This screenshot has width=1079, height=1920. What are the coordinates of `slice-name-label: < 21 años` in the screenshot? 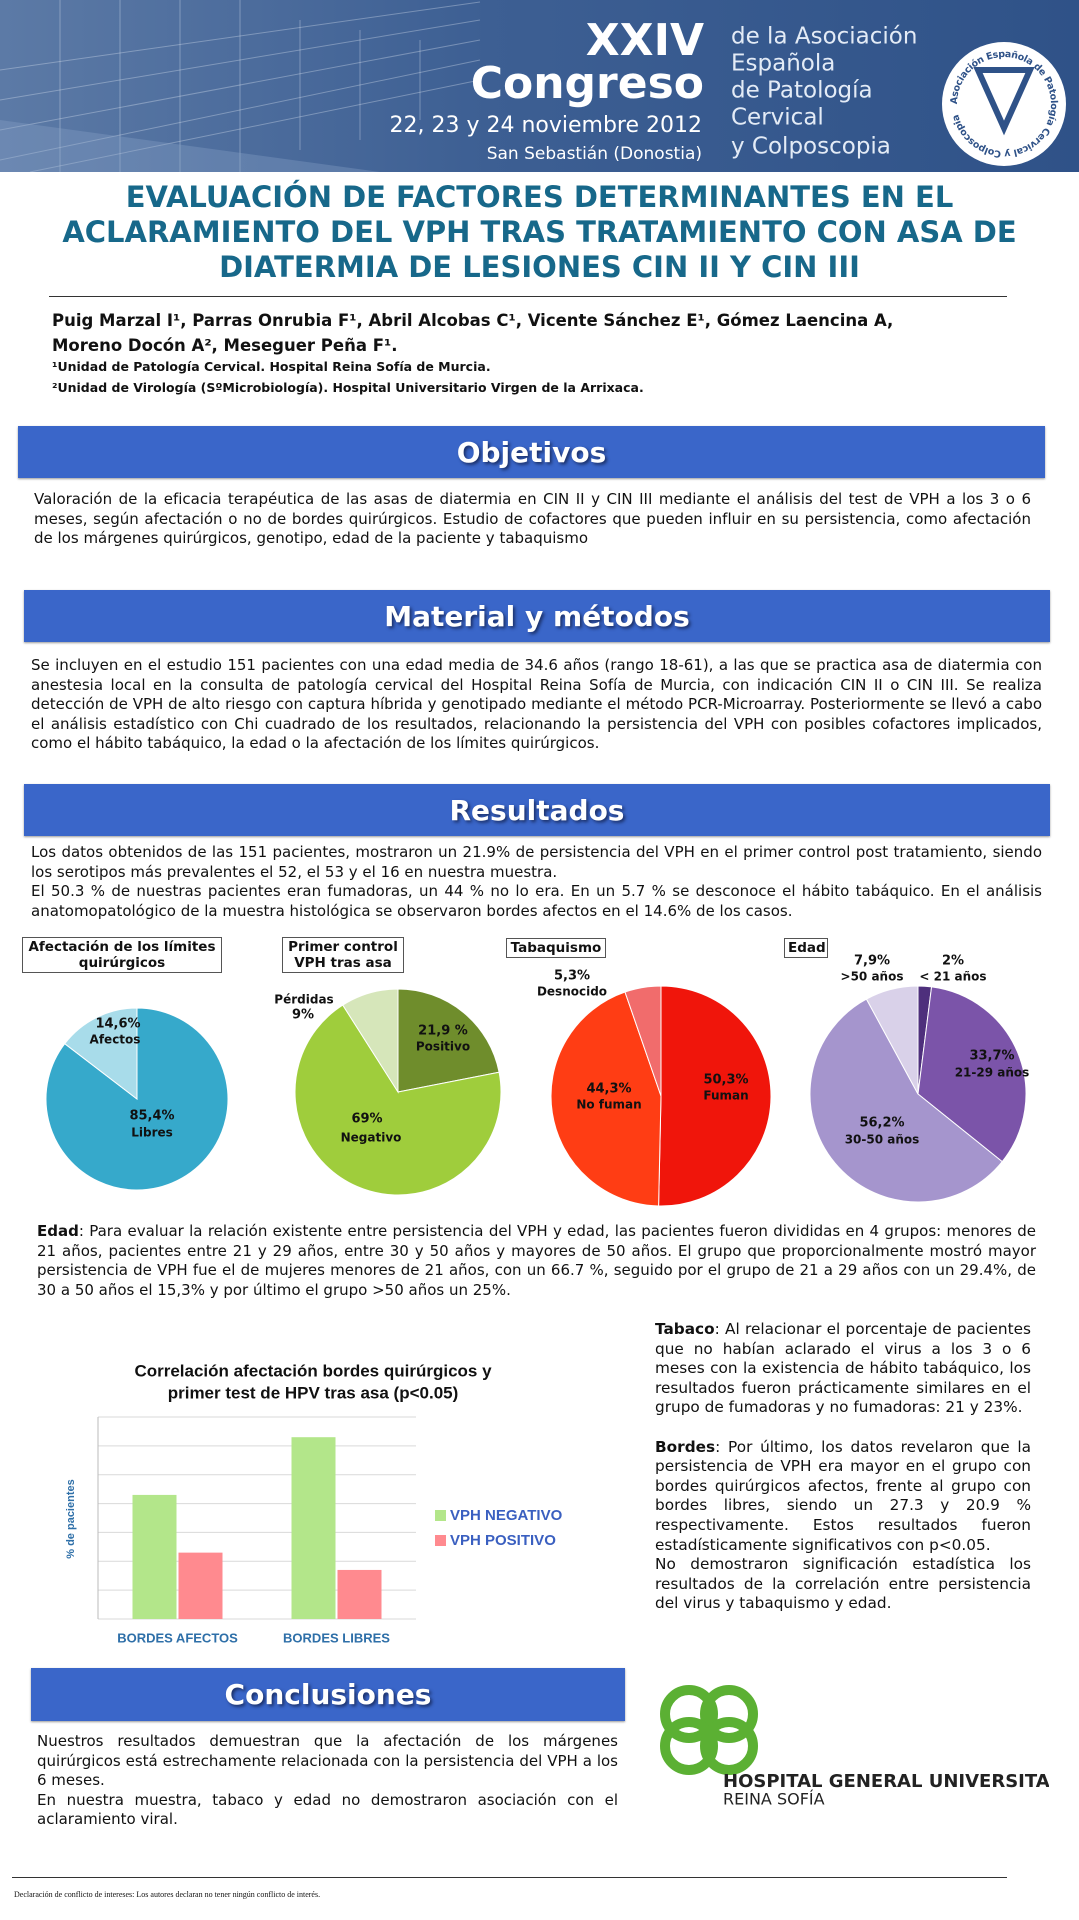 It's located at (952, 977).